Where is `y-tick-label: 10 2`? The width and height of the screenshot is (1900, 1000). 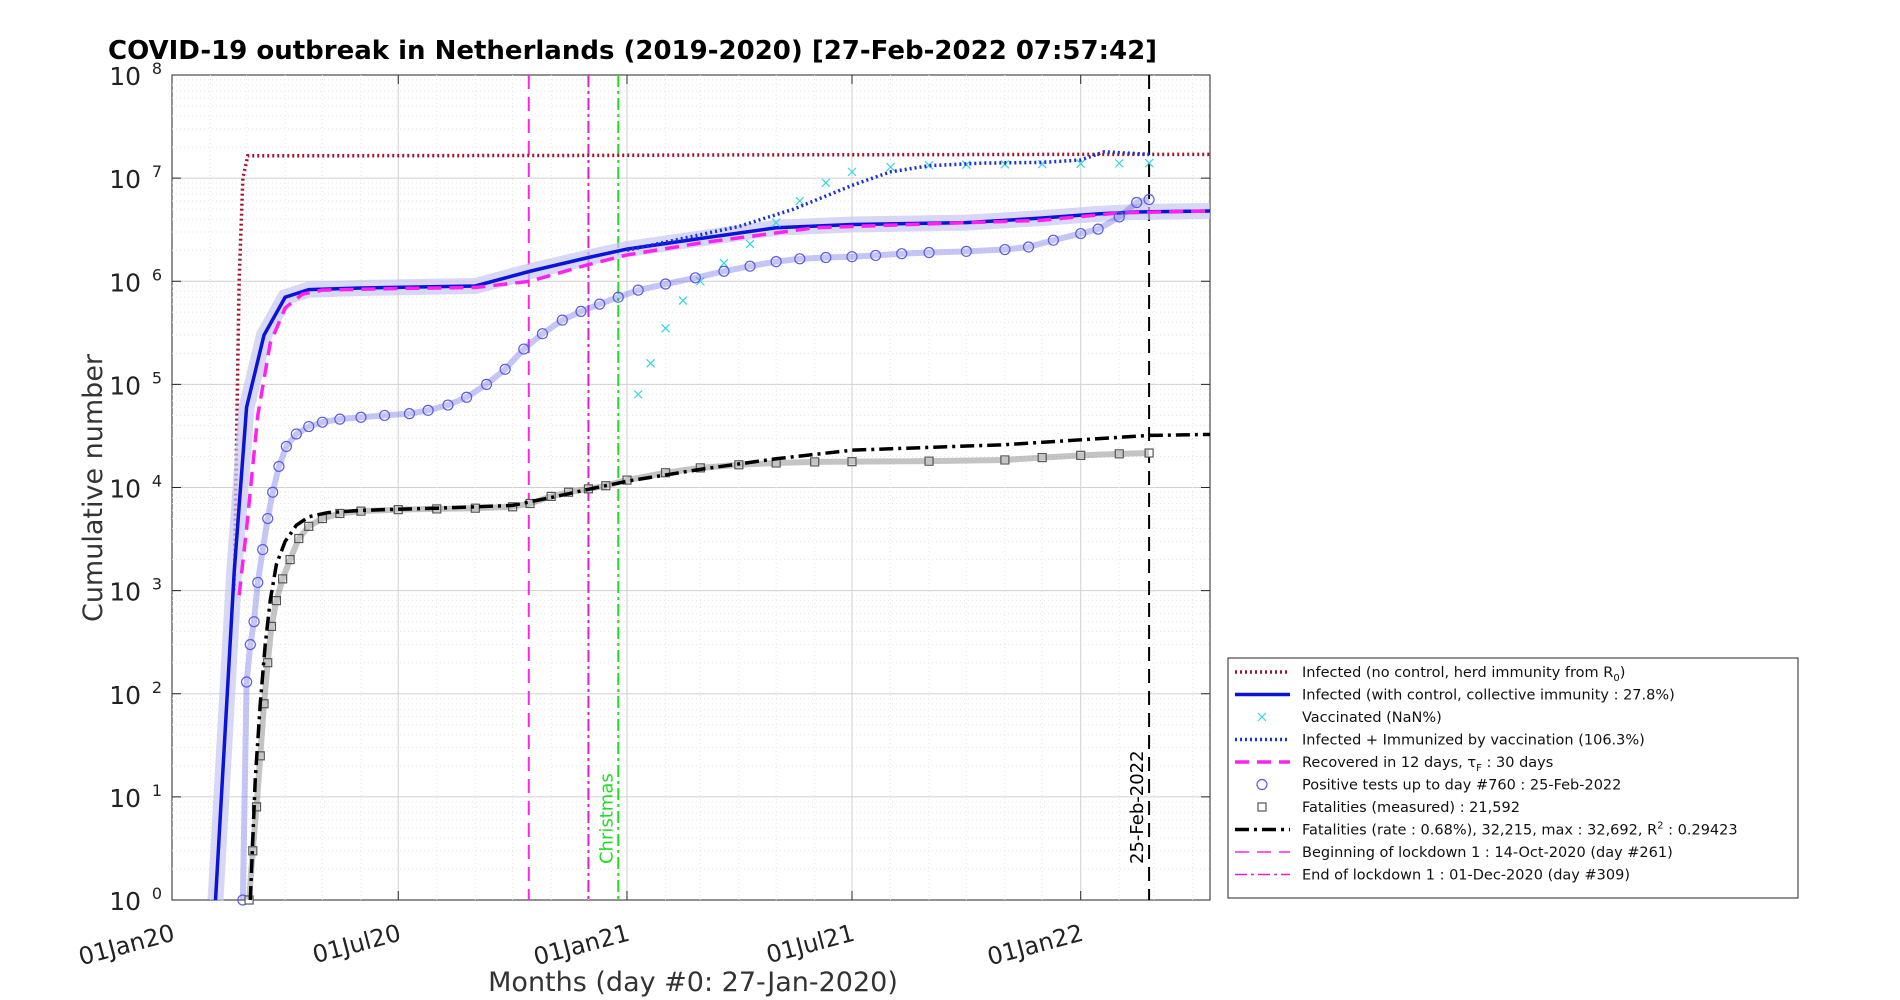
y-tick-label: 10 2 is located at coordinates (135, 694).